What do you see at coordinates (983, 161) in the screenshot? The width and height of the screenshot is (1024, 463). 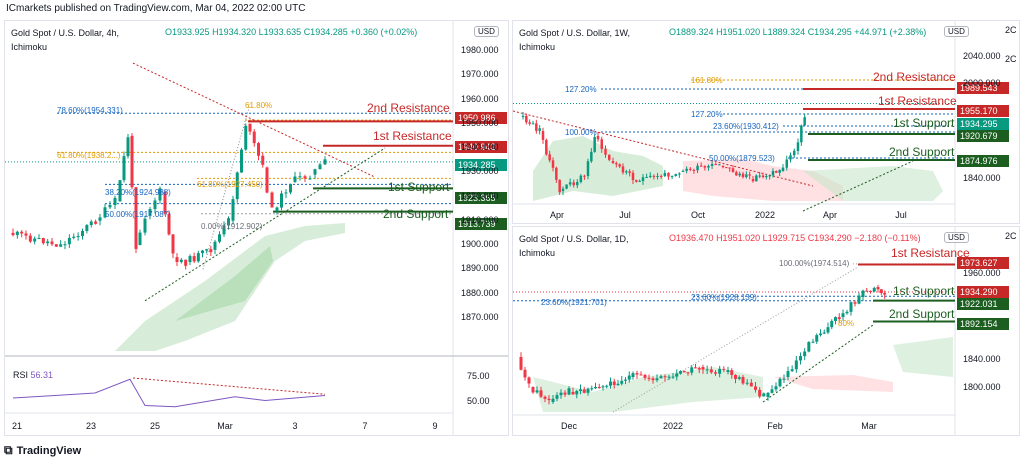 I see `tag-2nd-support: 1874.976` at bounding box center [983, 161].